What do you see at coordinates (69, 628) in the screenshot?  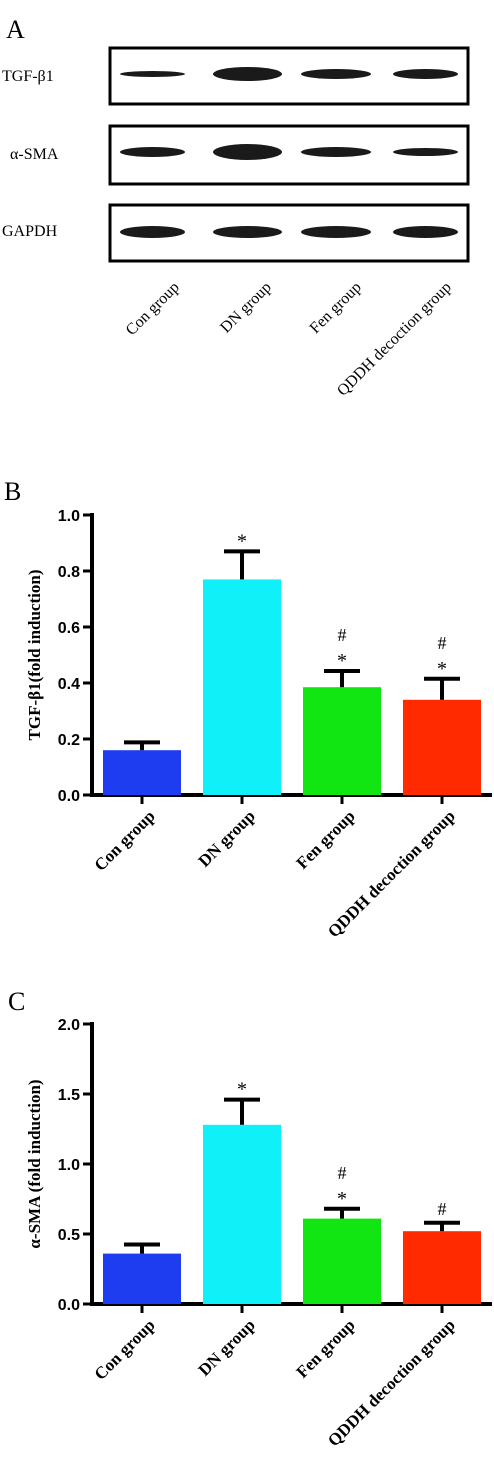 I see `y-tick-label: 0.6` at bounding box center [69, 628].